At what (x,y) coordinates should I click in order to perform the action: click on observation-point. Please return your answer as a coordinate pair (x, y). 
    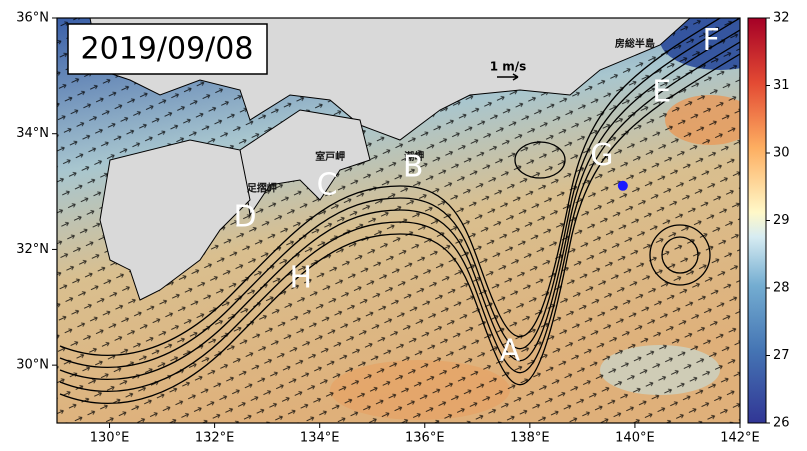
    Looking at the image, I should click on (622, 185).